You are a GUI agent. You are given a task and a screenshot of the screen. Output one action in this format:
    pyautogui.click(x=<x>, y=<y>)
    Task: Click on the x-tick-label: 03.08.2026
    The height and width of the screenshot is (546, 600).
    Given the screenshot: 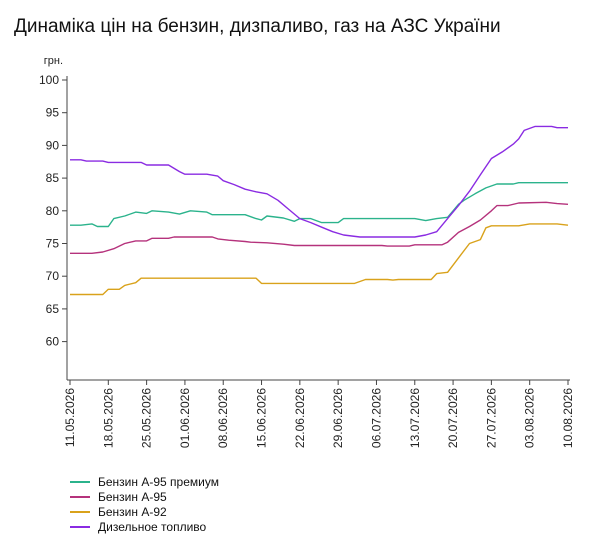 What is the action you would take?
    pyautogui.click(x=530, y=418)
    